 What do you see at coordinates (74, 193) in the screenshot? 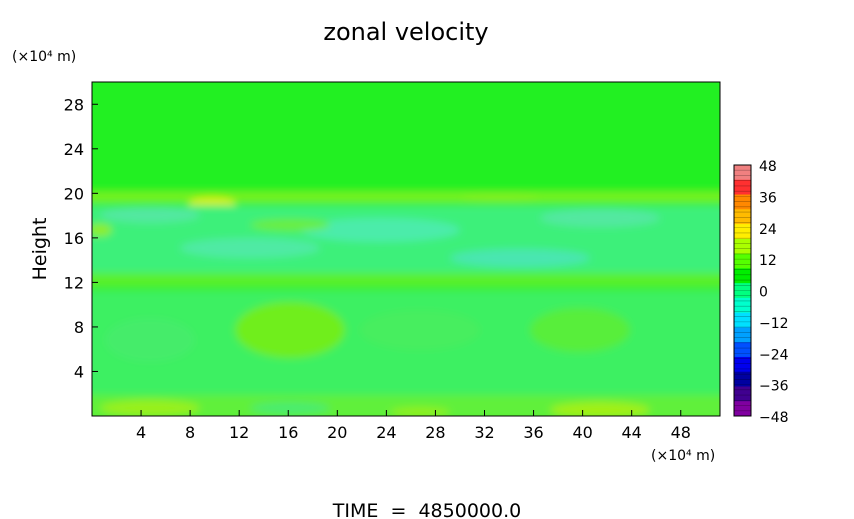
I see `y-tick-label: 20` at bounding box center [74, 193].